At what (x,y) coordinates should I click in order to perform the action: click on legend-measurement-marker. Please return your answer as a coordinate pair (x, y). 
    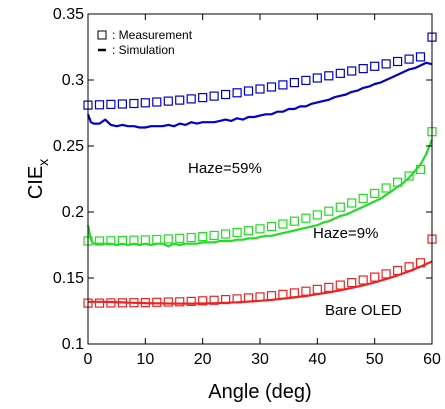
    Looking at the image, I should click on (102, 35).